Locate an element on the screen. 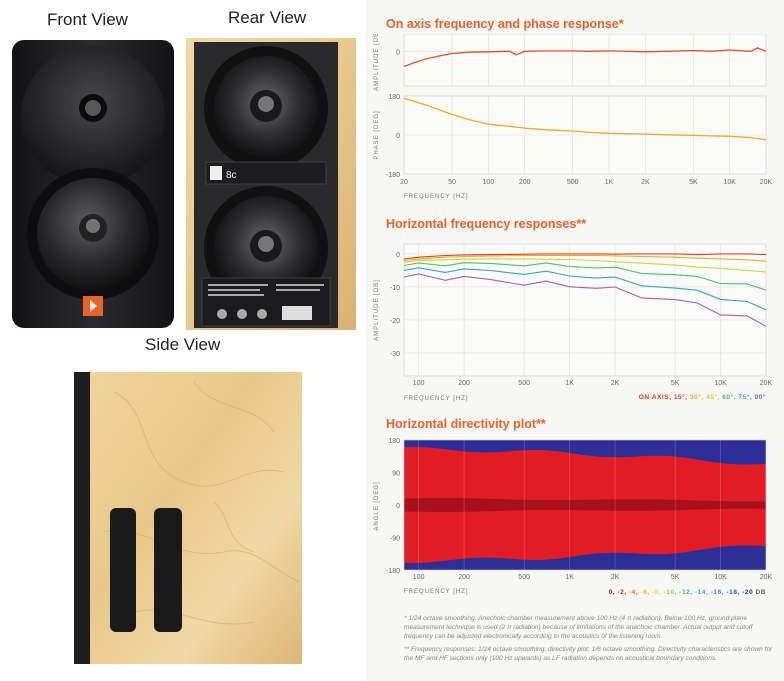 The width and height of the screenshot is (784, 681). colorbar-entry: -6, is located at coordinates (647, 592).